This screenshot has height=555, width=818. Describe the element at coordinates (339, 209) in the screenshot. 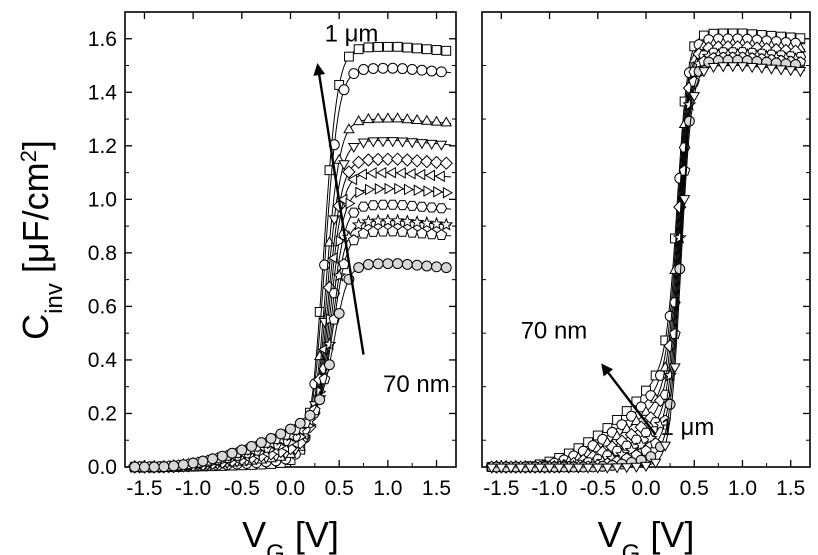

I see `arrow` at that location.